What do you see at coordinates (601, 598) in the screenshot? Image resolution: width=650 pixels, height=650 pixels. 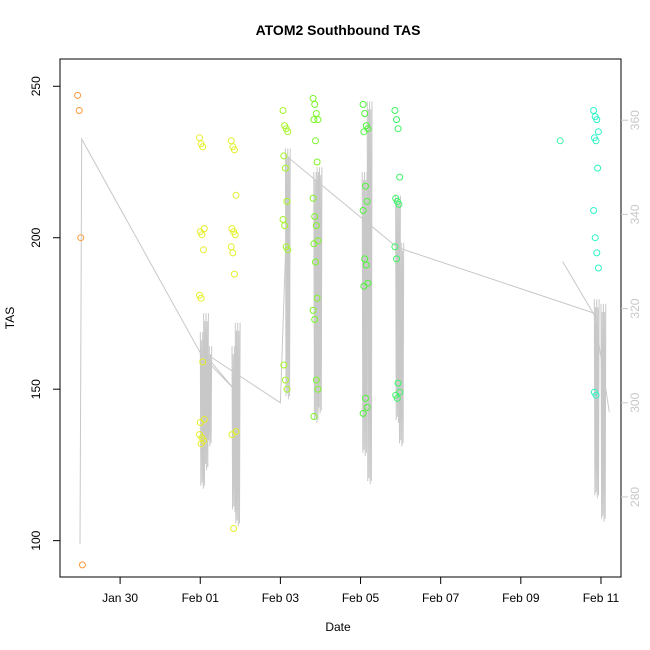 I see `x-tick-label: Feb 11` at bounding box center [601, 598].